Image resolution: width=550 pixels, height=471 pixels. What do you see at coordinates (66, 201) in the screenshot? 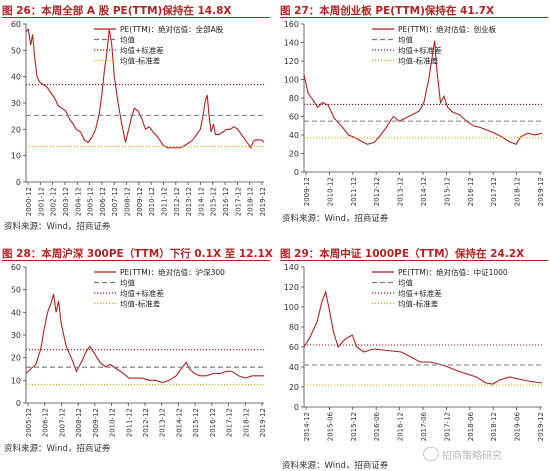
I see `x-tick-label: 2003-12` at bounding box center [66, 201].